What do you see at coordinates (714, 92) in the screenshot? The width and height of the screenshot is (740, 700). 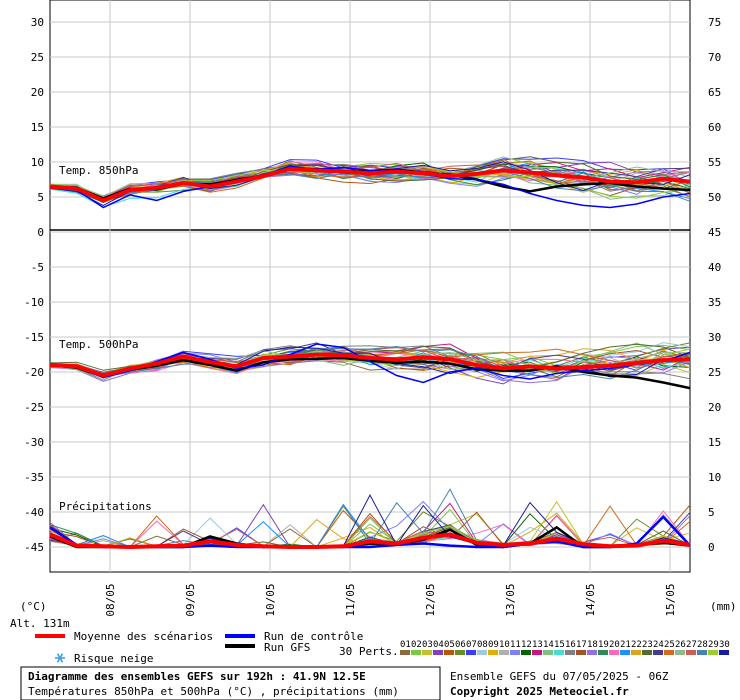 I see `right-tick-label: 65` at bounding box center [714, 92].